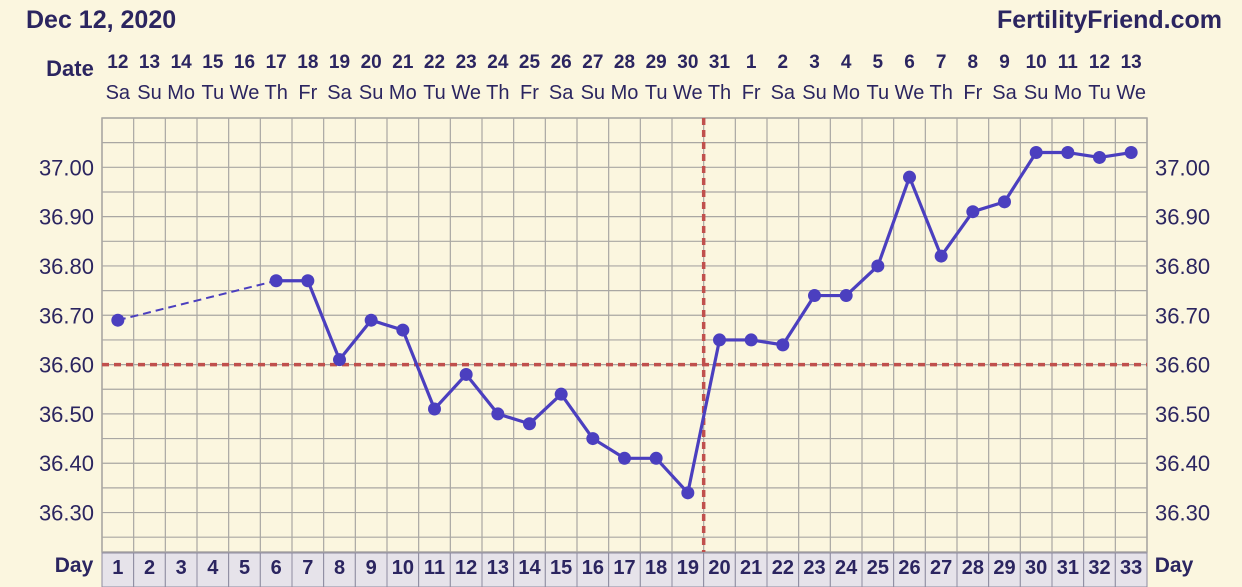 Image resolution: width=1242 pixels, height=587 pixels. What do you see at coordinates (846, 62) in the screenshot?
I see `date-label: 4` at bounding box center [846, 62].